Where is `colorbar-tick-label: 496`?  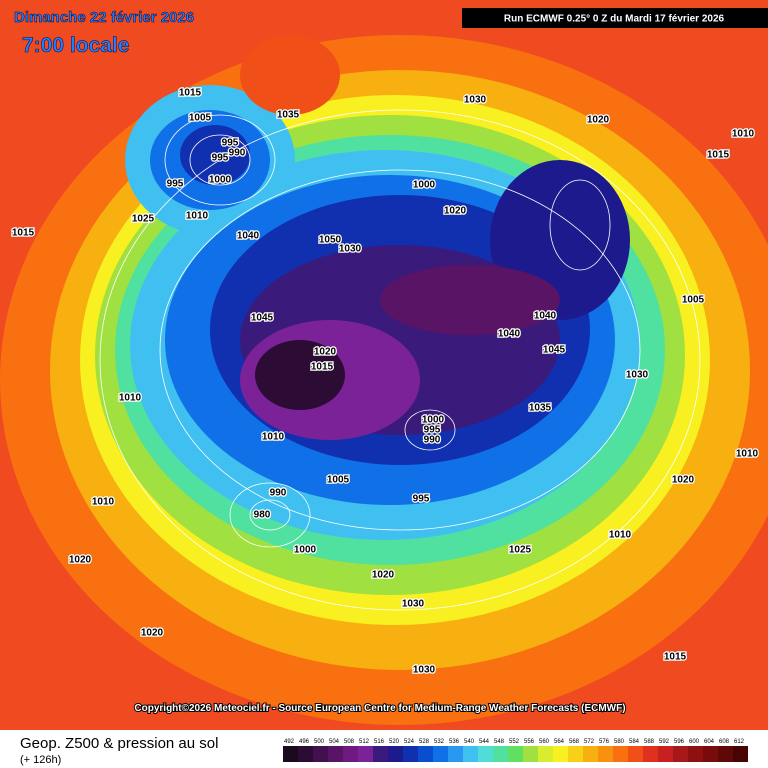
colorbar-tick-label: 496 is located at coordinates (304, 742).